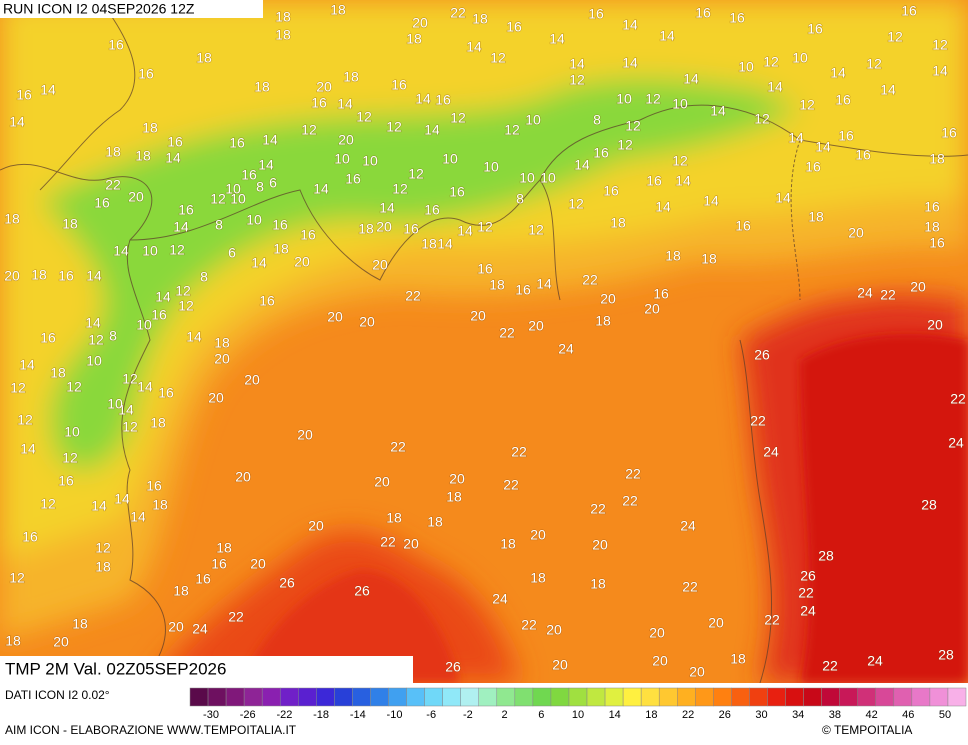 This screenshot has height=745, width=968. I want to click on temperature-label: 26, so click(762, 355).